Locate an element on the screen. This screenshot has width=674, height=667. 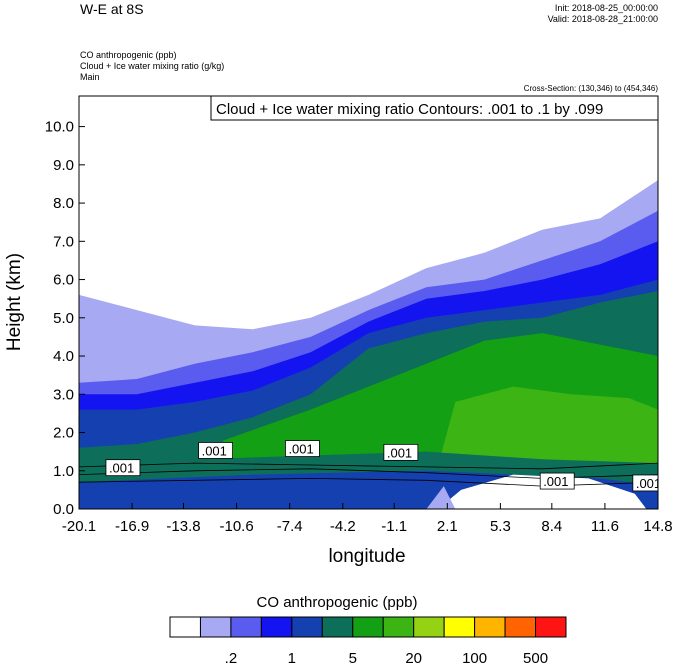
contour-label-5: .001 is located at coordinates (648, 483).